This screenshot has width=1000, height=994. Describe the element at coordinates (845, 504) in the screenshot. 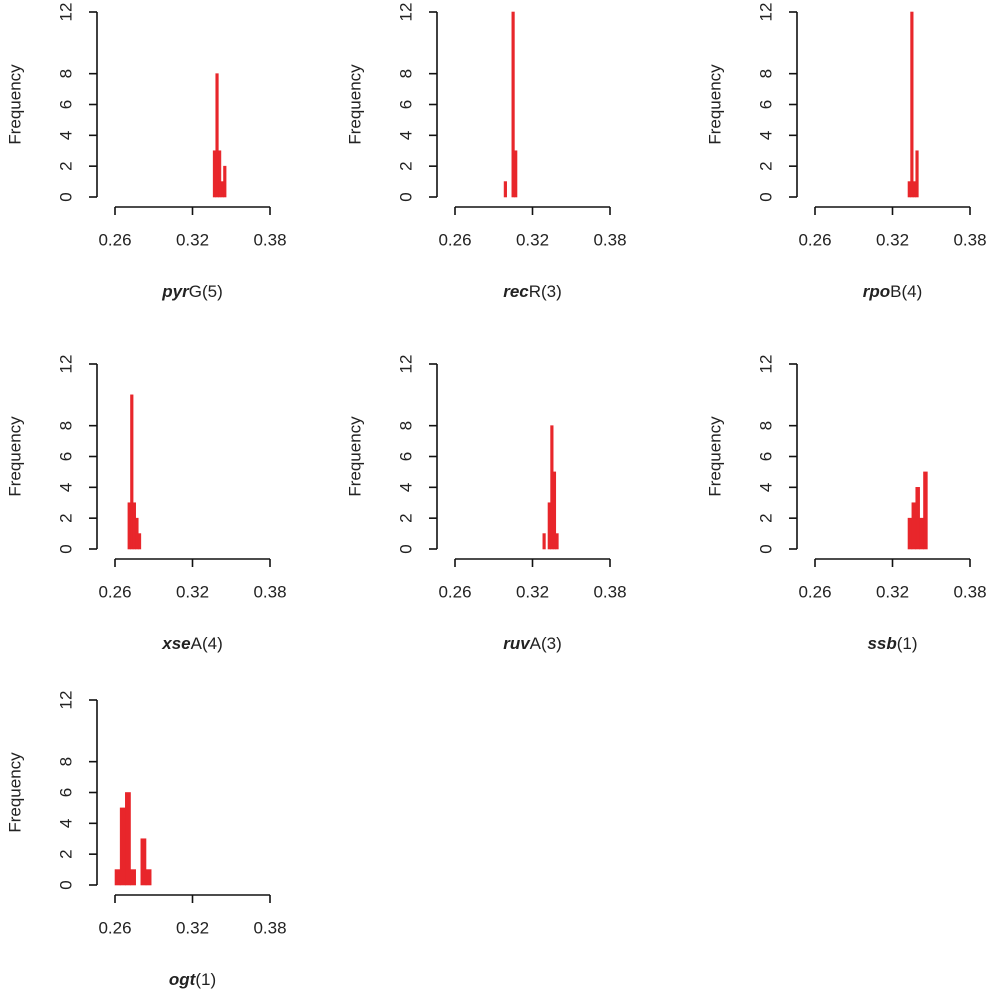

I see `panel: 0 2 4 6 8 12 Frequency 0.26 0.32 0.38 ssb(1)` at that location.